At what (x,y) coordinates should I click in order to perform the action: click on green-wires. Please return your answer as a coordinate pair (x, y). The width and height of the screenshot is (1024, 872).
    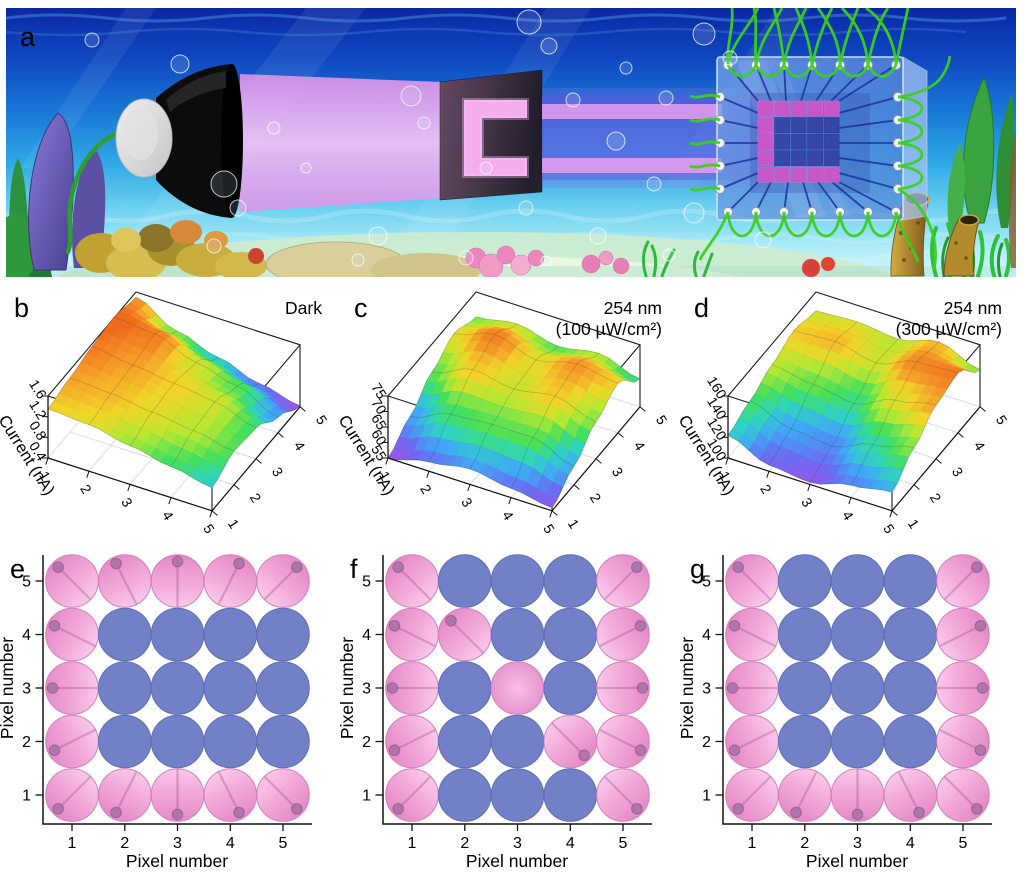
    Looking at the image, I should click on (820, 139).